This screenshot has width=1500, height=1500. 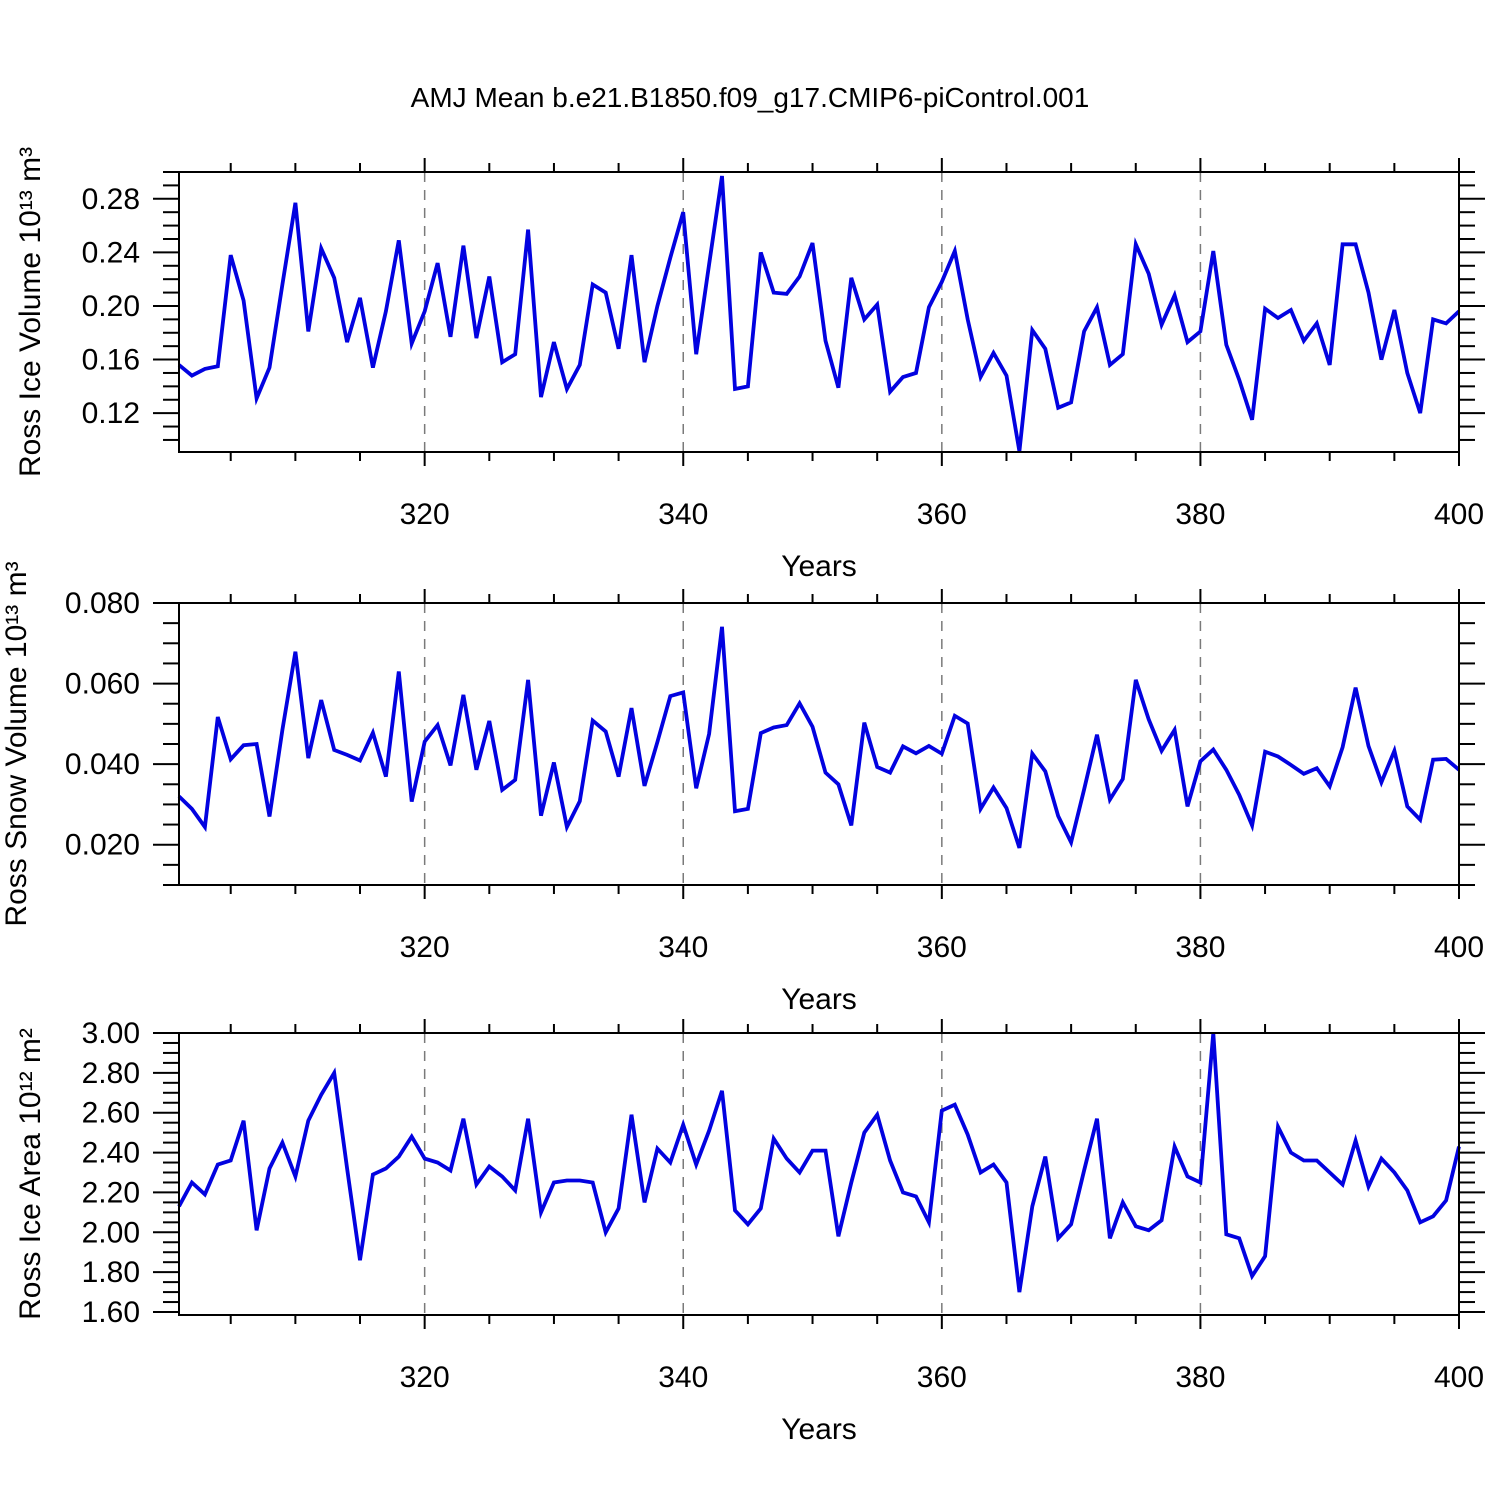 I want to click on y-tick-label: 2.00, so click(x=111, y=1232).